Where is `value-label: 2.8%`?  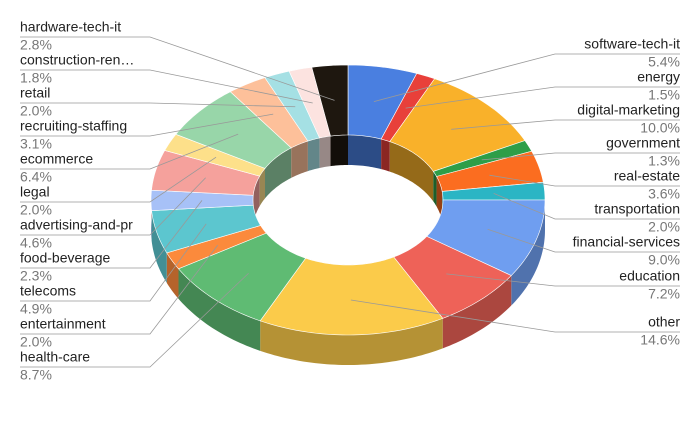 value-label: 2.8% is located at coordinates (36, 45).